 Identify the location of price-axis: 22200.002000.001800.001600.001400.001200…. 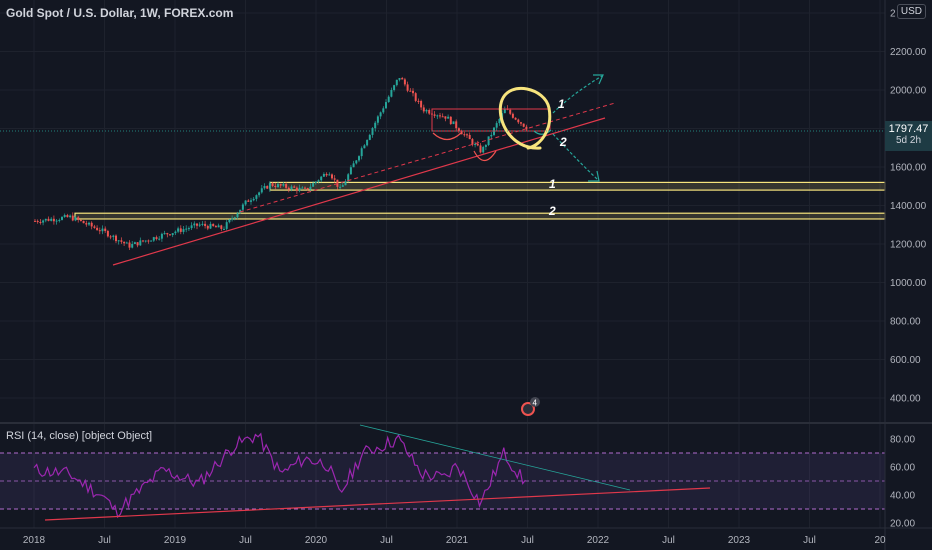
(908, 207).